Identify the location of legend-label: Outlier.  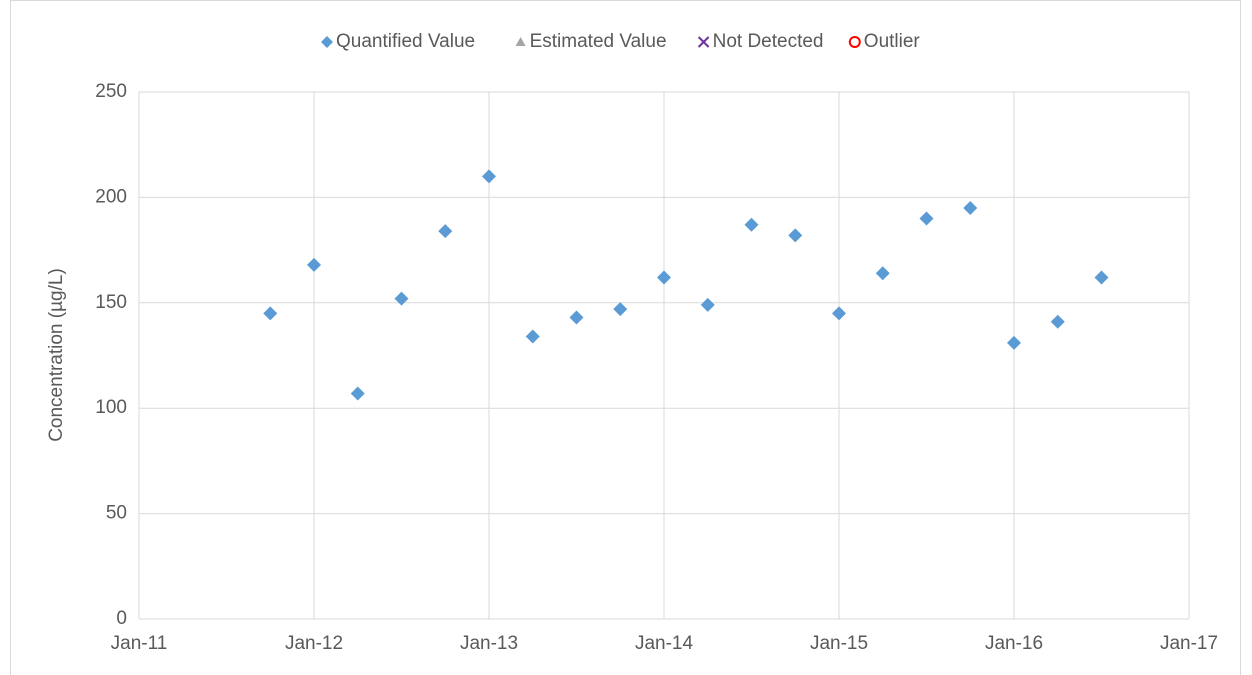
(892, 41).